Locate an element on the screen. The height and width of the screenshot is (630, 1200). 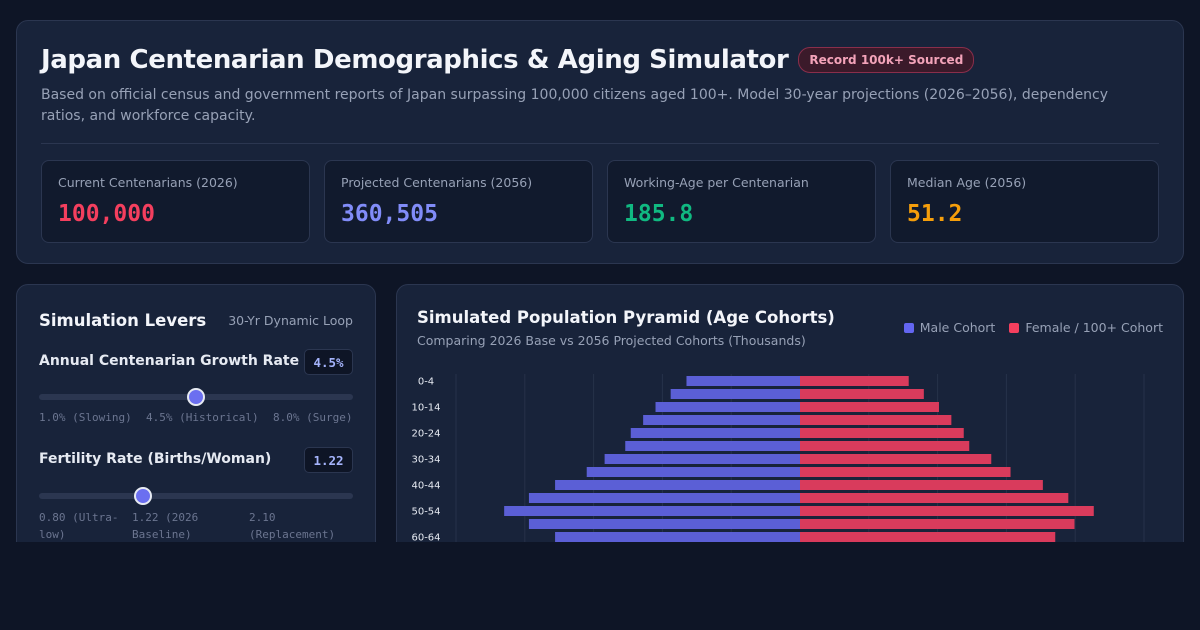
stat-working-age-ratio: Working-Age per Centenarian 185.8 is located at coordinates (741, 201).